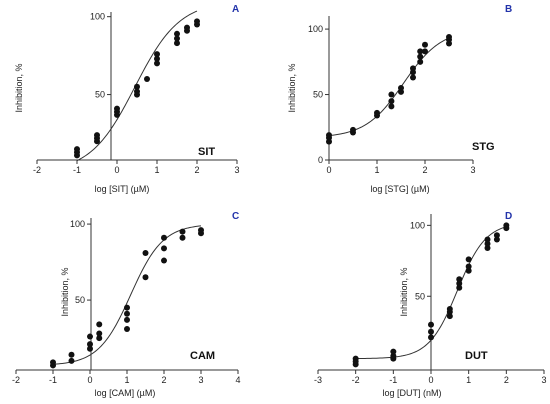 Image resolution: width=550 pixels, height=404 pixels. I want to click on y-tick-label-d: 100, so click(417, 225).